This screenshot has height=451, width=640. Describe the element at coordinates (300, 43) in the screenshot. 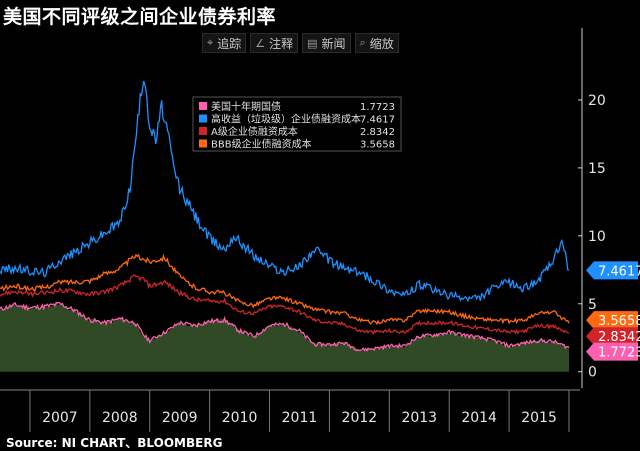

I see `chart-toolbar: ⌖ 追踪 ∠ 注释 ▤ 新闻 ⌕ 缩放` at that location.